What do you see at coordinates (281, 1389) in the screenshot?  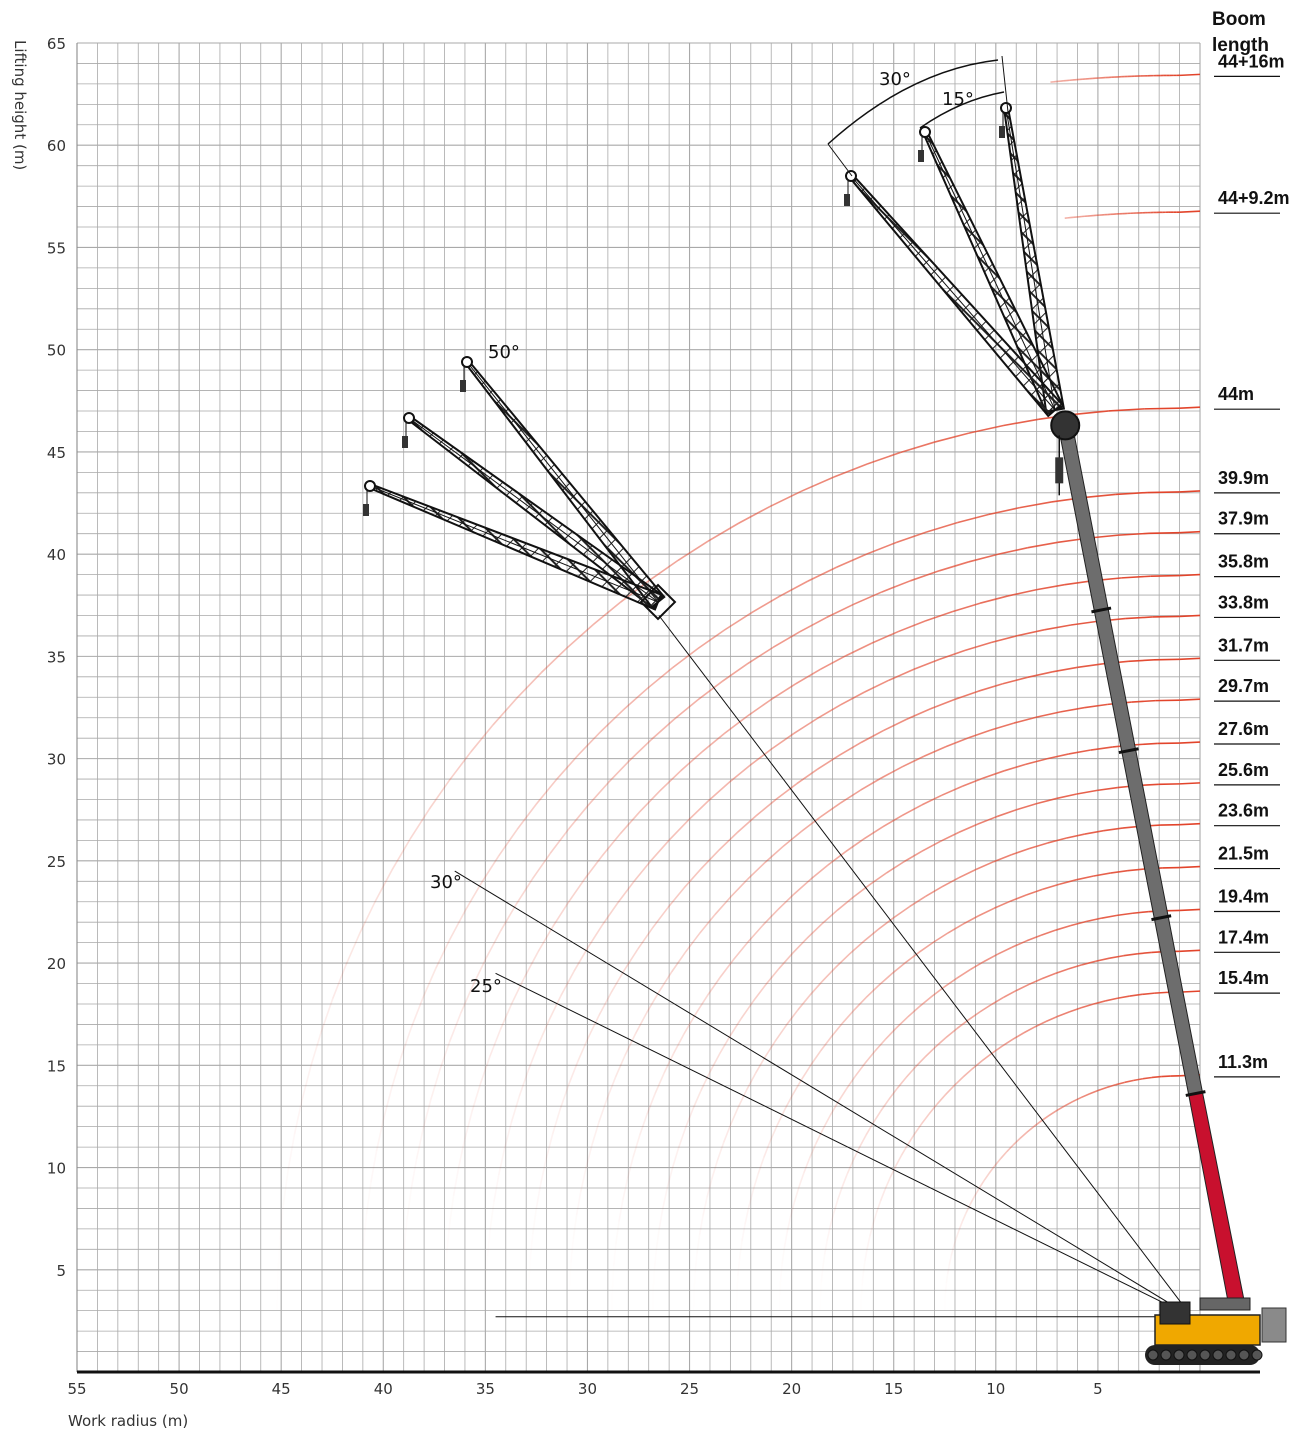 I see `x-tick-label: 45` at bounding box center [281, 1389].